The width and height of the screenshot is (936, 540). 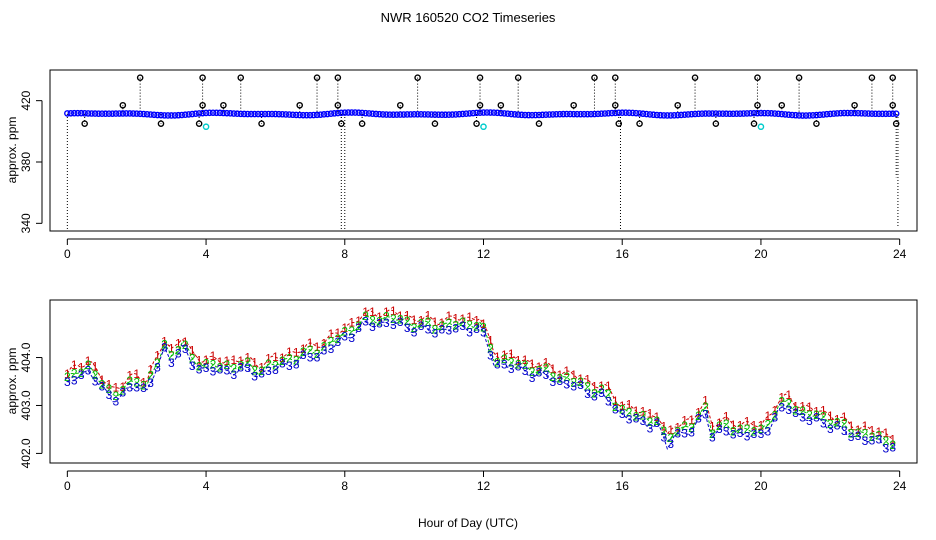 I want to click on top-x-axis: 0 4 8 12 16 20 24, so click(x=485, y=249).